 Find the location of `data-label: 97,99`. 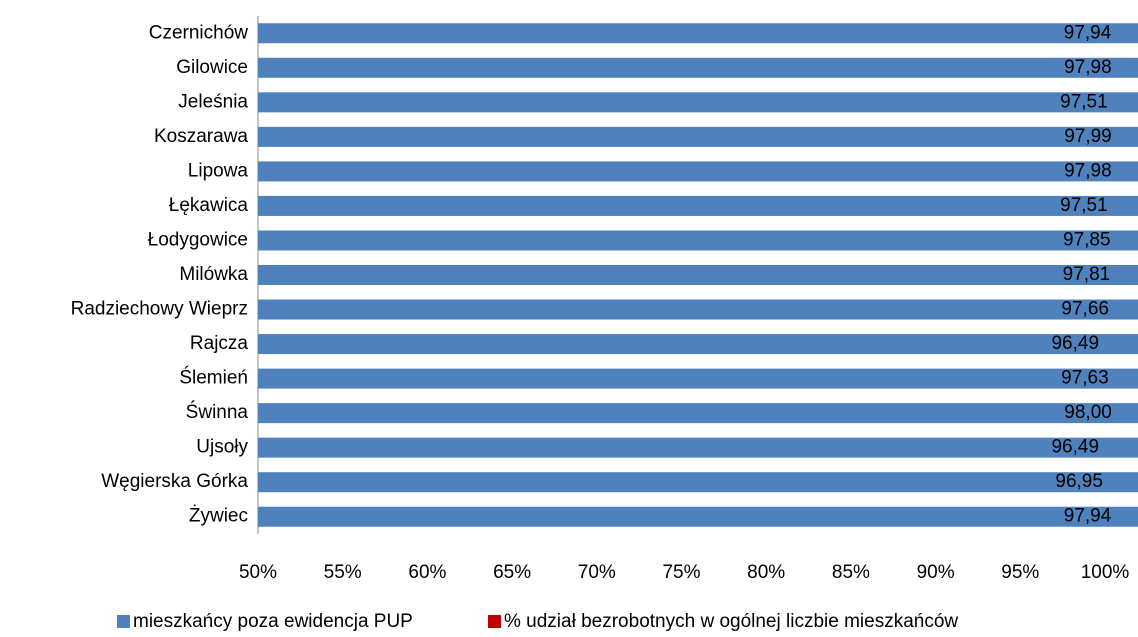

data-label: 97,99 is located at coordinates (1088, 136).